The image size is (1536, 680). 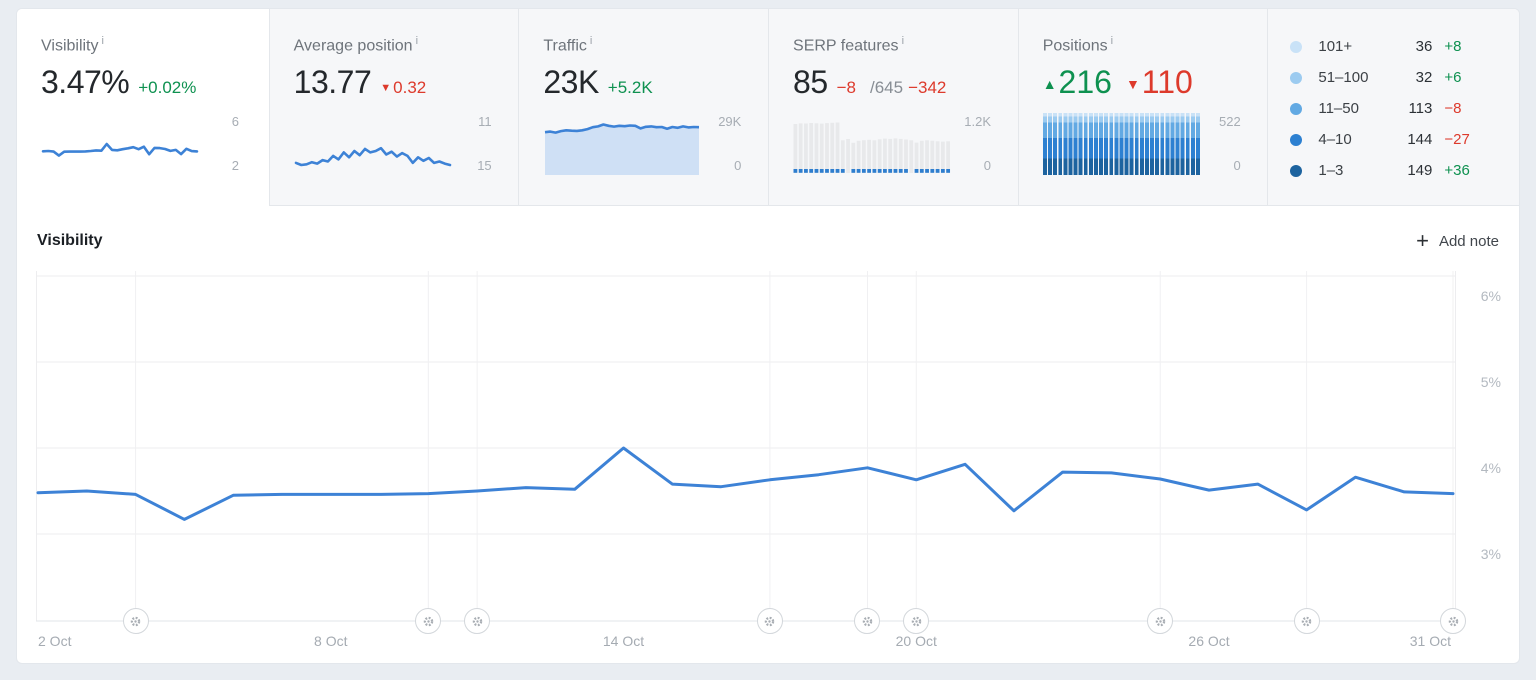 What do you see at coordinates (167, 88) in the screenshot?
I see `metric-delta: +0.02%` at bounding box center [167, 88].